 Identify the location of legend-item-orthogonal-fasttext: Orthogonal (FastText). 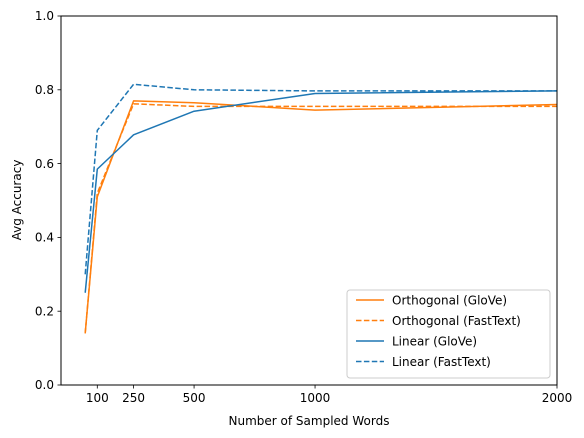
(438, 321).